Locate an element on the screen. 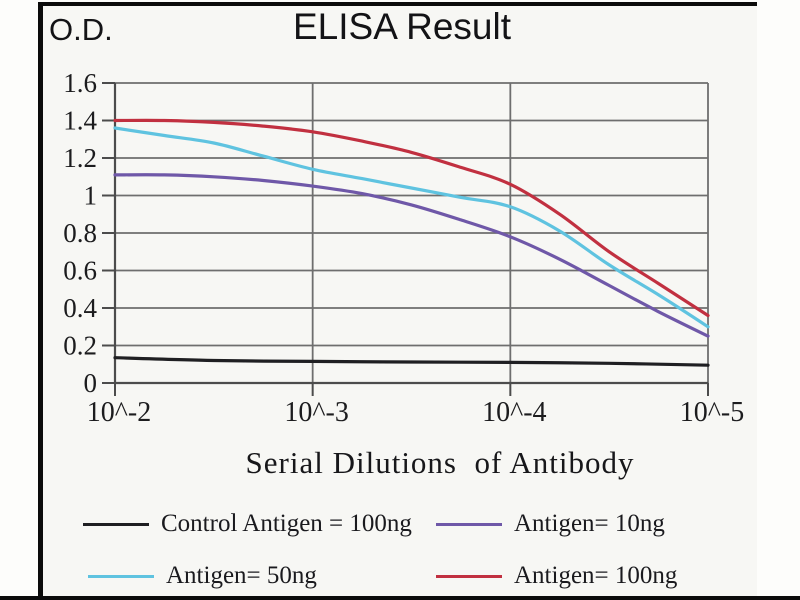  x-tick-label: 10^-5 is located at coordinates (712, 412).